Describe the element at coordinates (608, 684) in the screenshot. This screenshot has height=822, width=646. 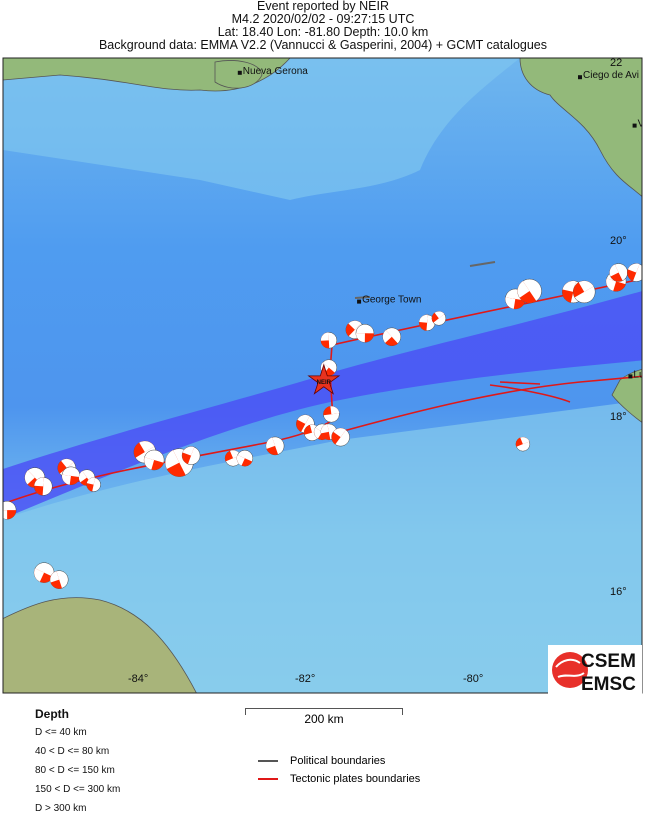
I see `svg-text: EMSC` at that location.